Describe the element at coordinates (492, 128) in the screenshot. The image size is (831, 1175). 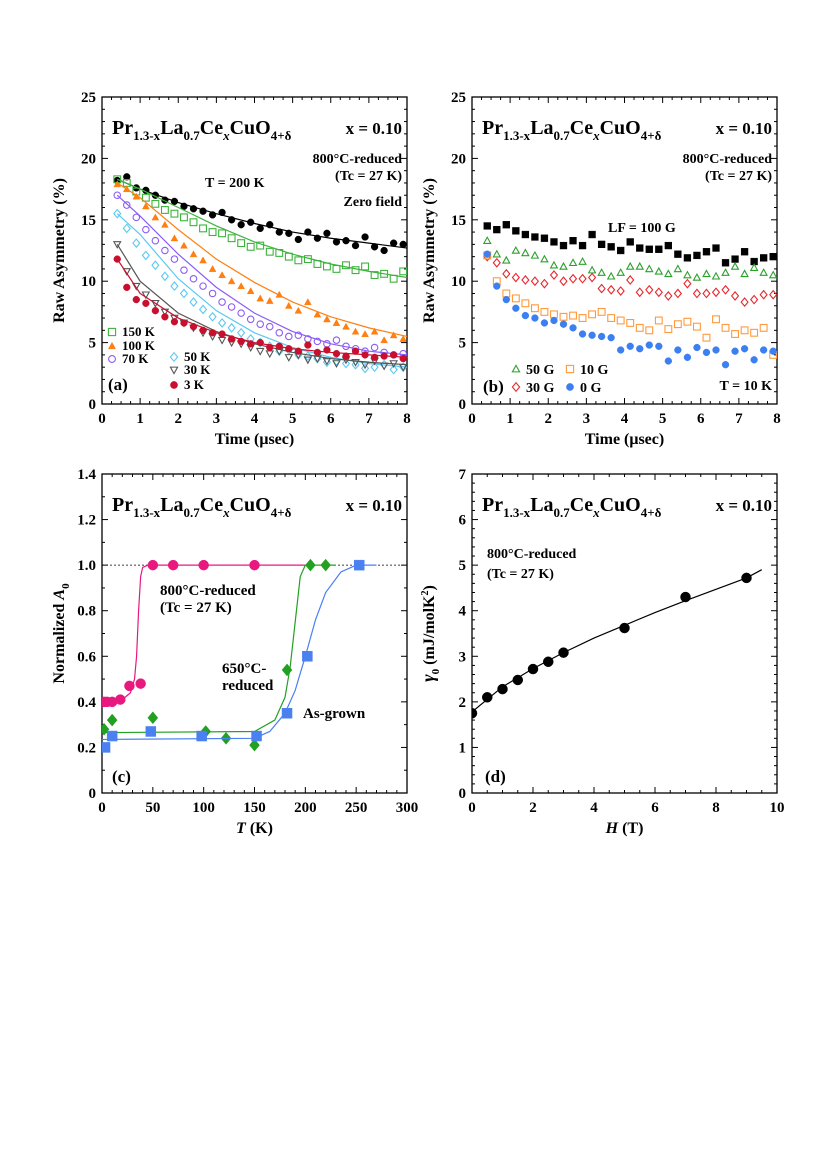
I see `formula-part: Pr` at that location.